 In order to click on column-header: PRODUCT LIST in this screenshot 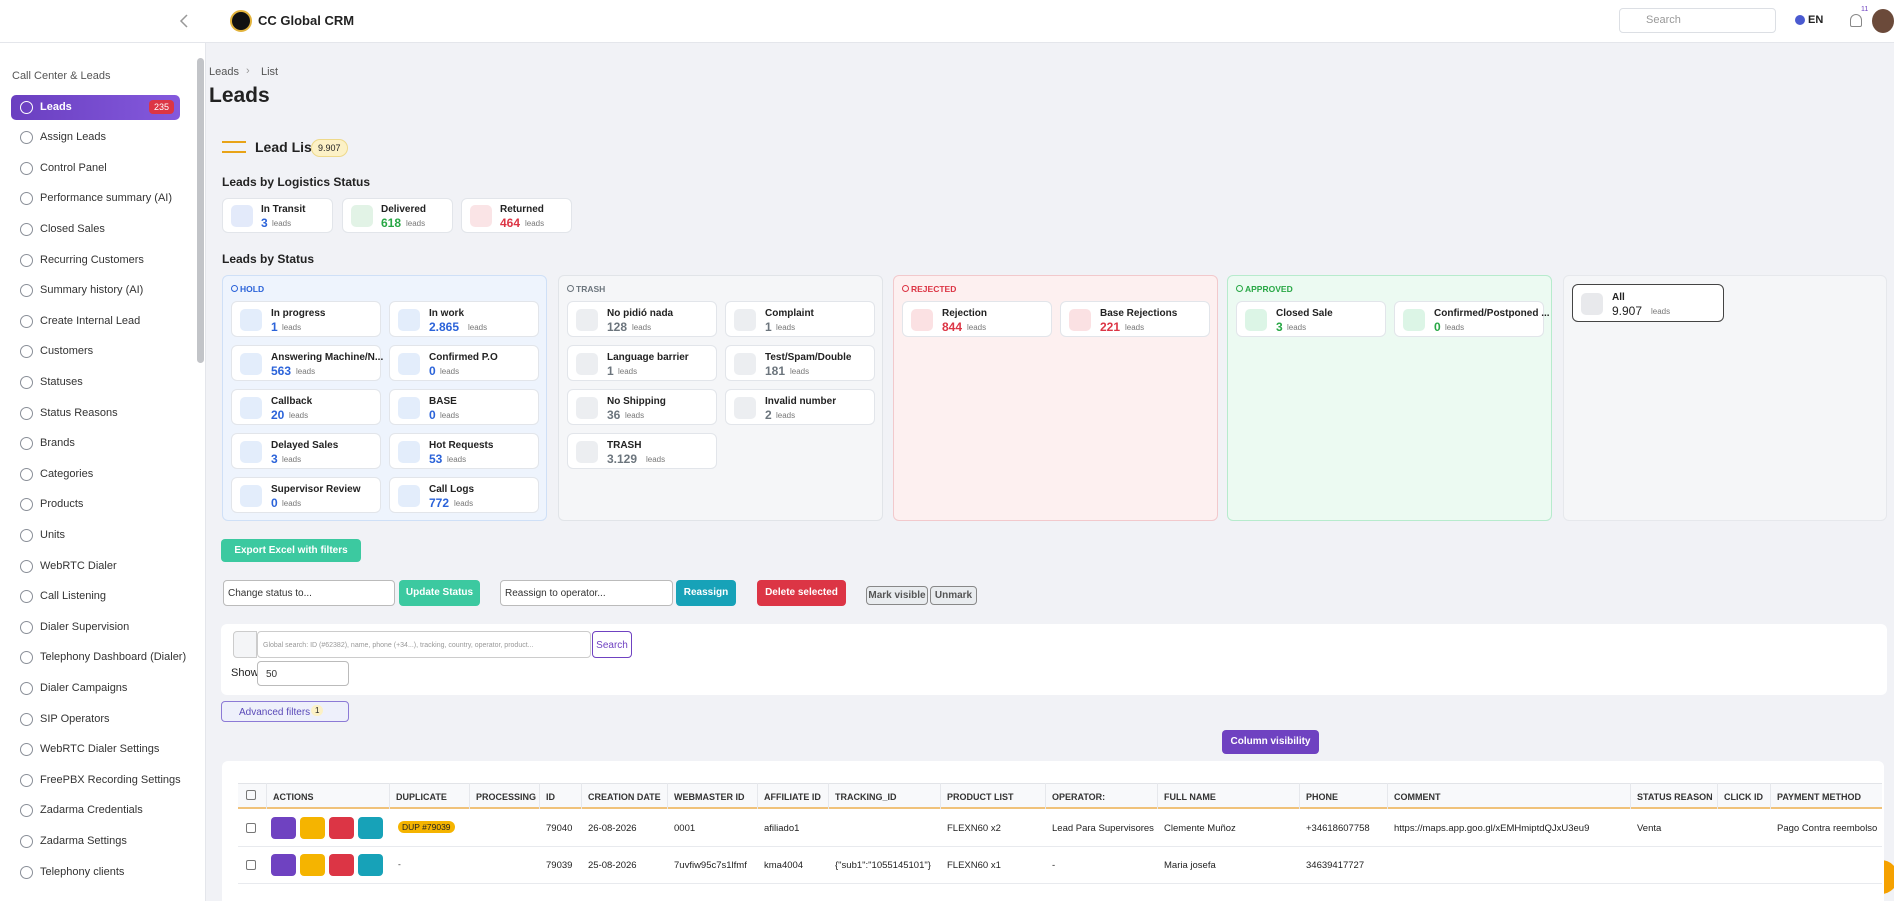, I will do `click(992, 796)`.